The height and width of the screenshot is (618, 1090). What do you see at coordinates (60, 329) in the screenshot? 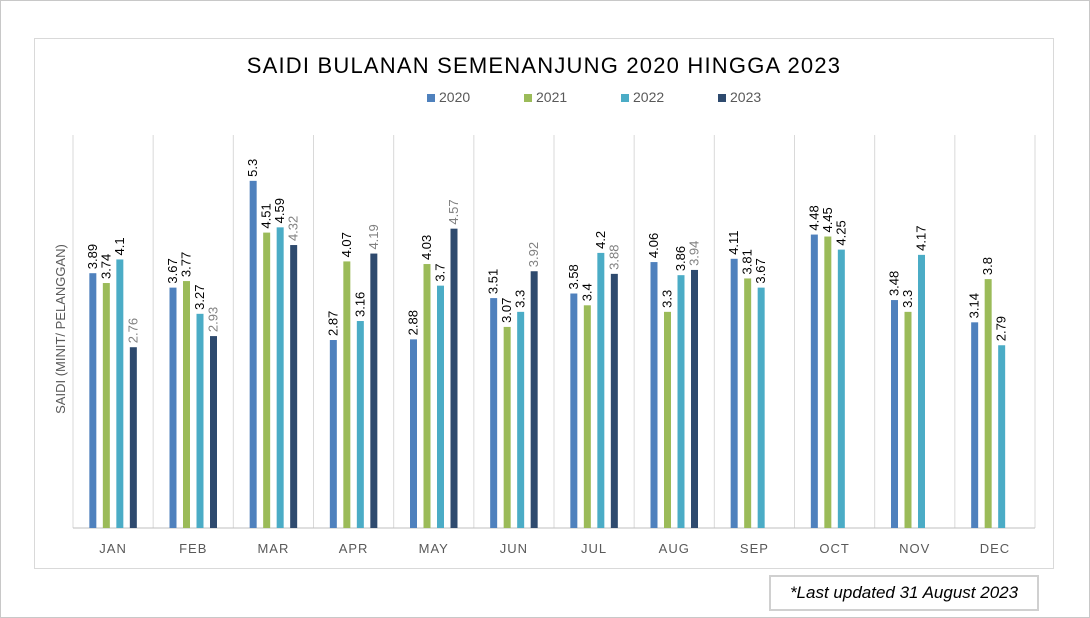
I see `y-axis-label: SAIDI (MINIT/ PELANGGAN)` at bounding box center [60, 329].